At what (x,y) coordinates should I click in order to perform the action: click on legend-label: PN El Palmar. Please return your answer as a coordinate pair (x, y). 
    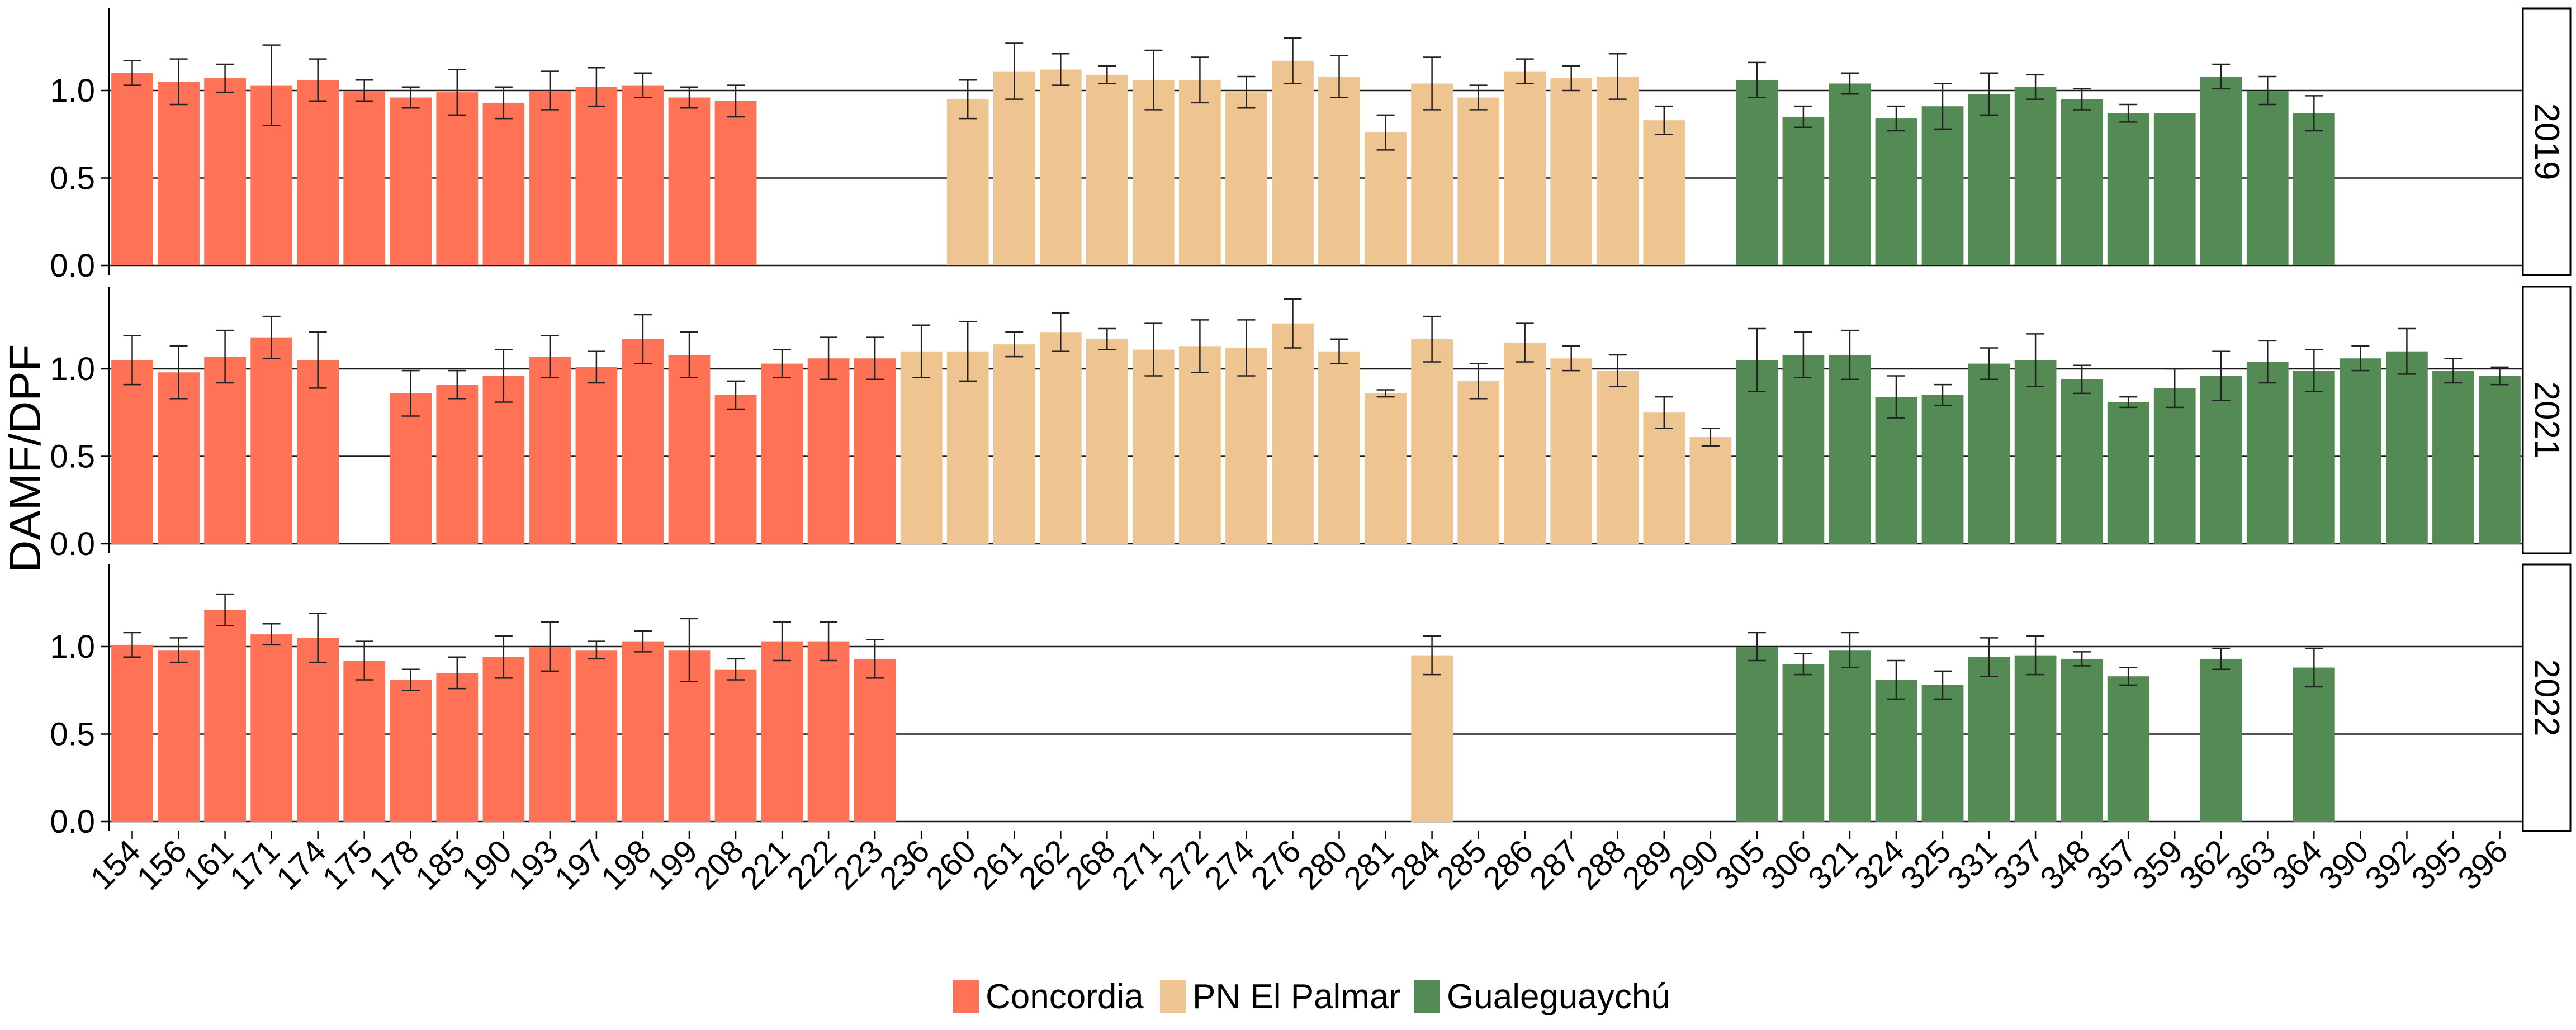
    Looking at the image, I should click on (1296, 996).